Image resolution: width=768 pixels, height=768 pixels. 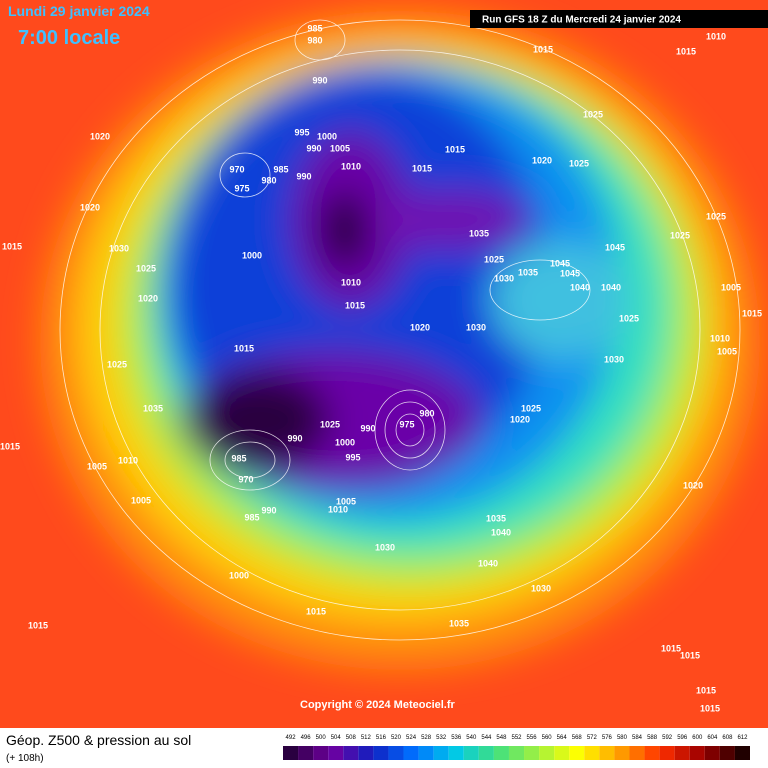 What do you see at coordinates (562, 738) in the screenshot?
I see `colorbar-tick-label: 564` at bounding box center [562, 738].